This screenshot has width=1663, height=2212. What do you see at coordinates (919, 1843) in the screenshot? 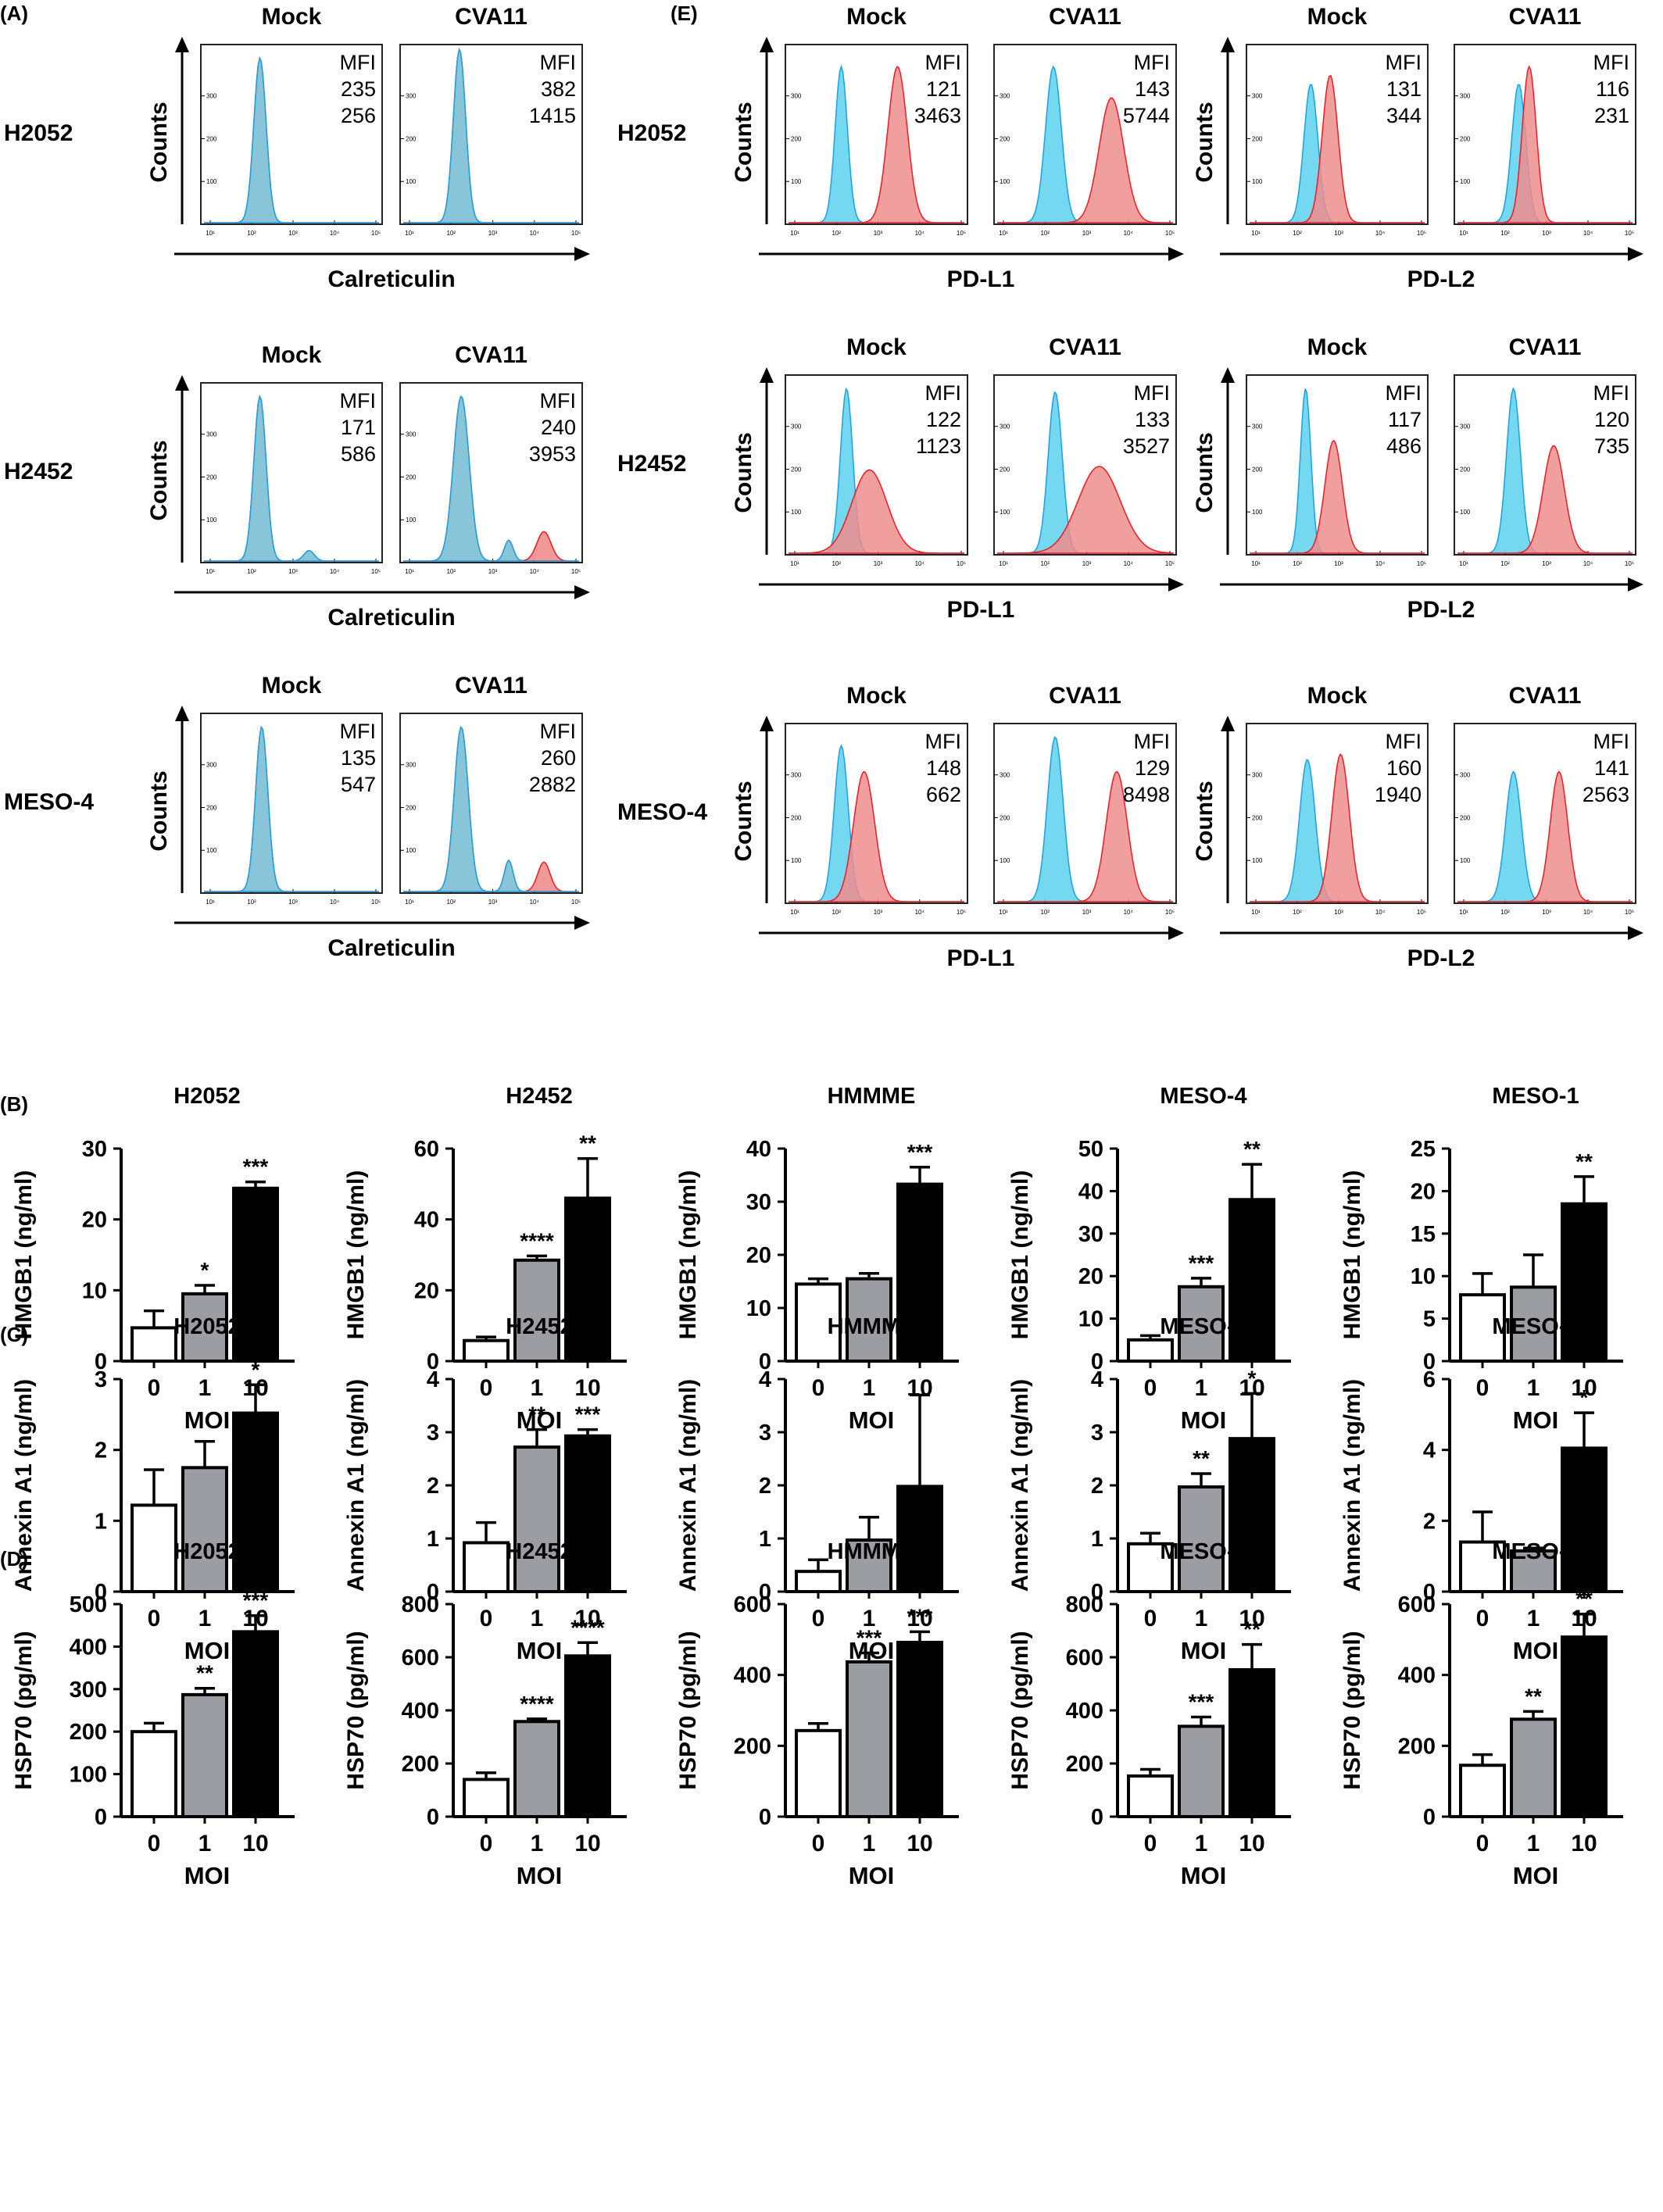
I see `x-tick-label: 10` at bounding box center [919, 1843].